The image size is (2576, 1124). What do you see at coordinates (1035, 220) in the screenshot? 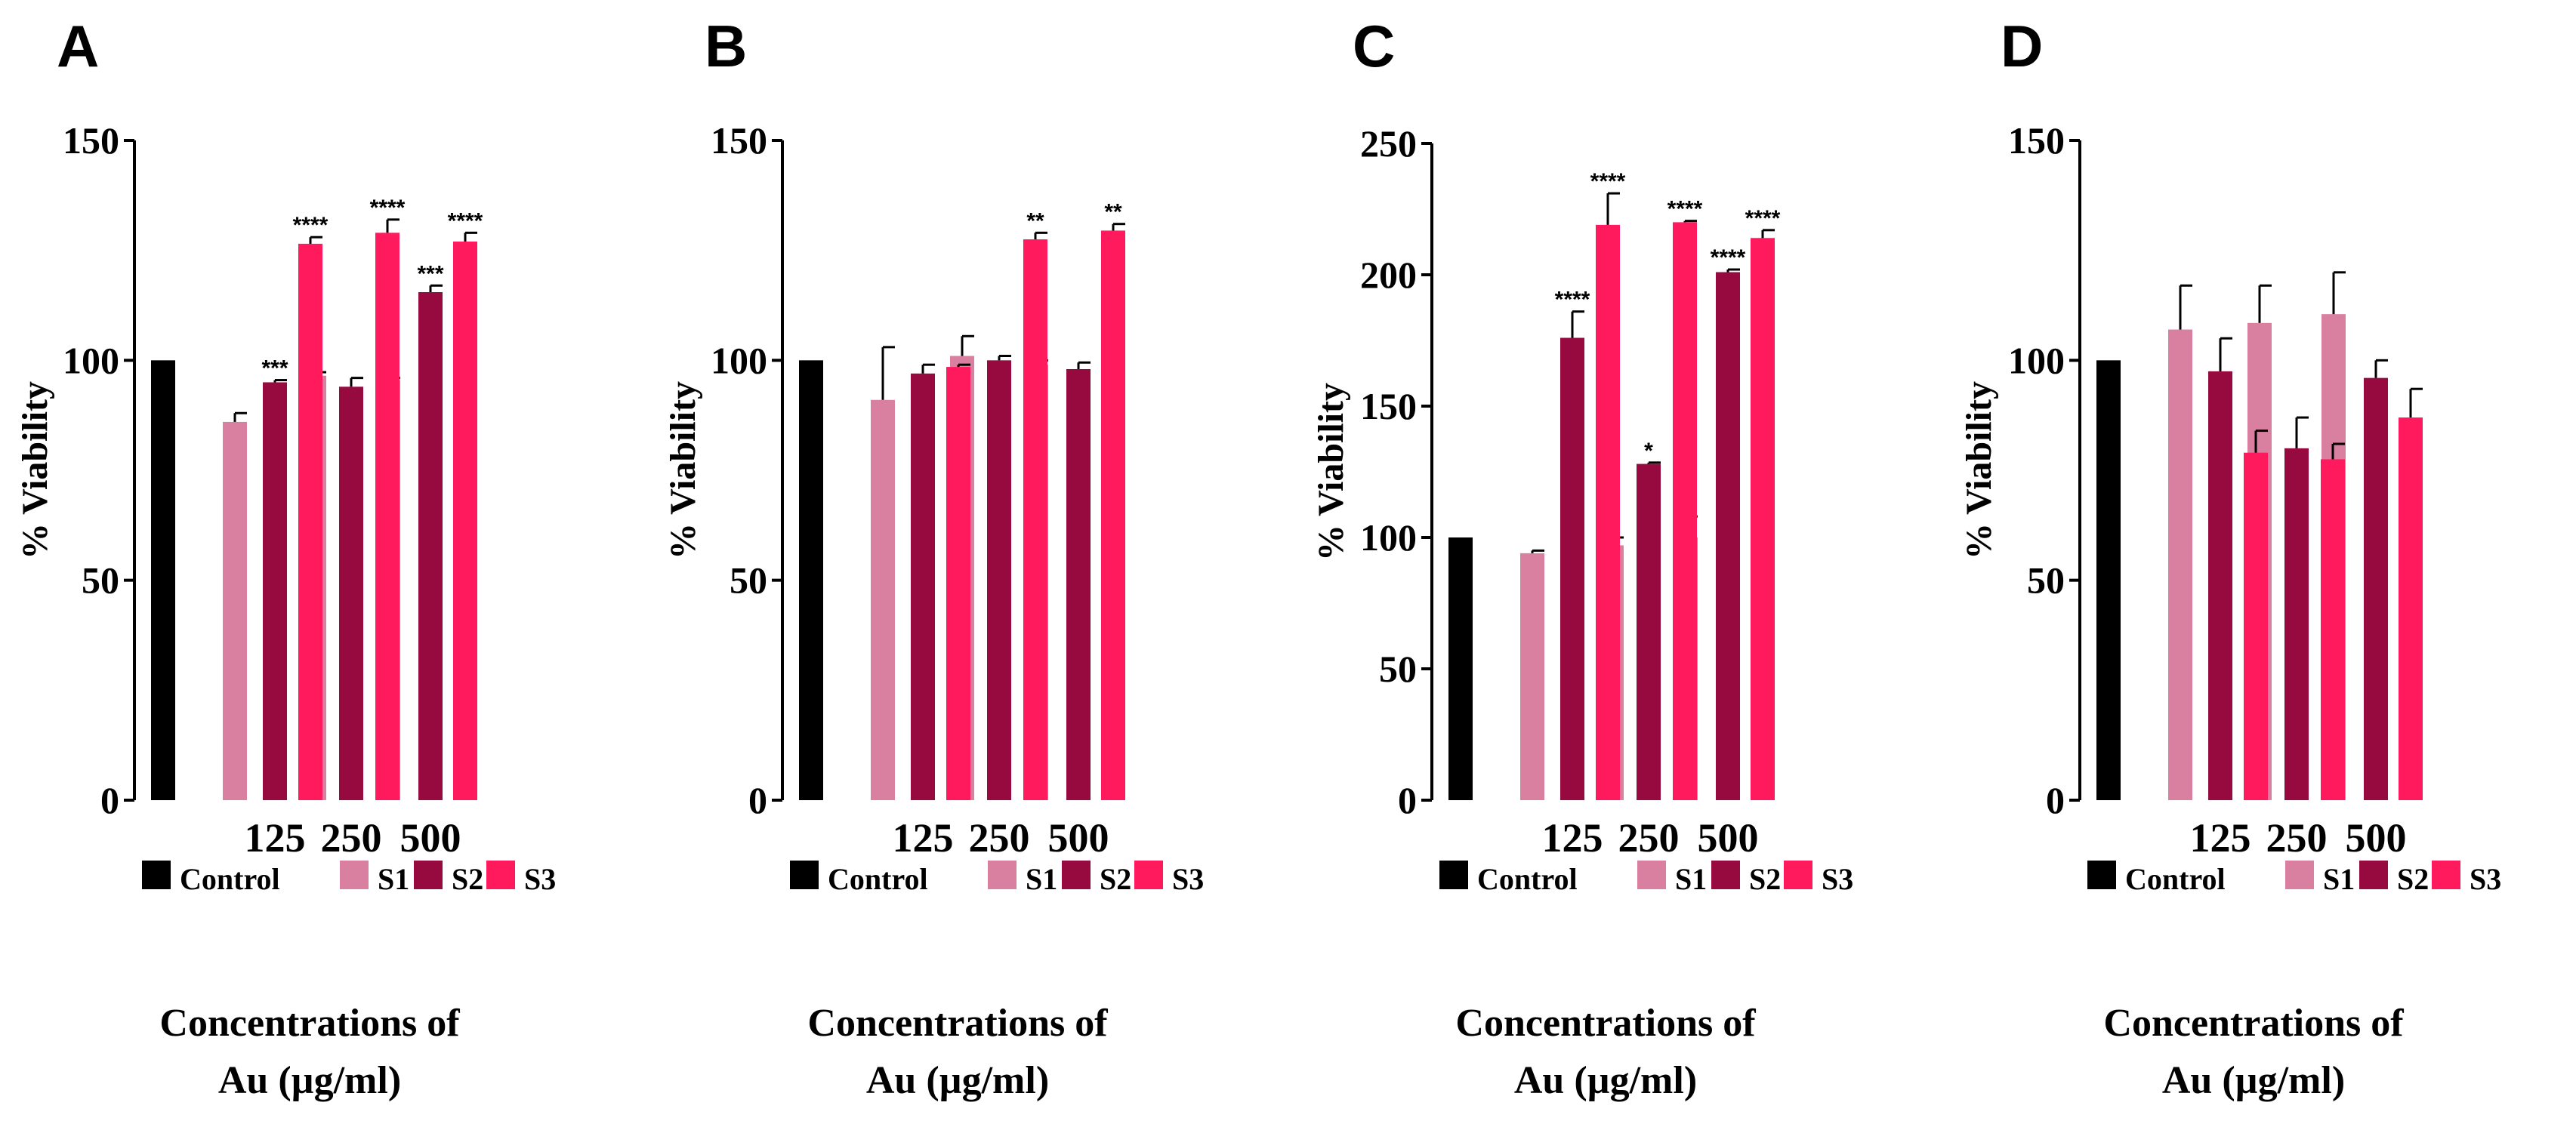
I see `significance-marker: **` at bounding box center [1035, 220].